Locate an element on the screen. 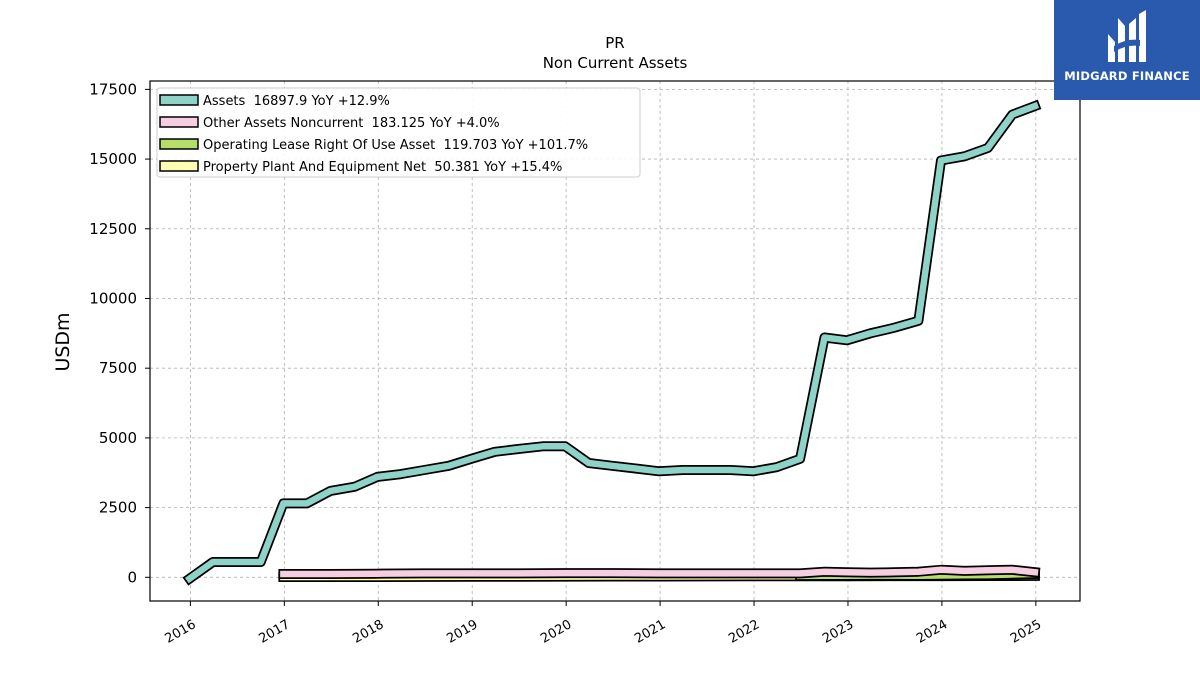 The height and width of the screenshot is (675, 1200). brand-logo: MIDGARD FINANCE is located at coordinates (1127, 50).